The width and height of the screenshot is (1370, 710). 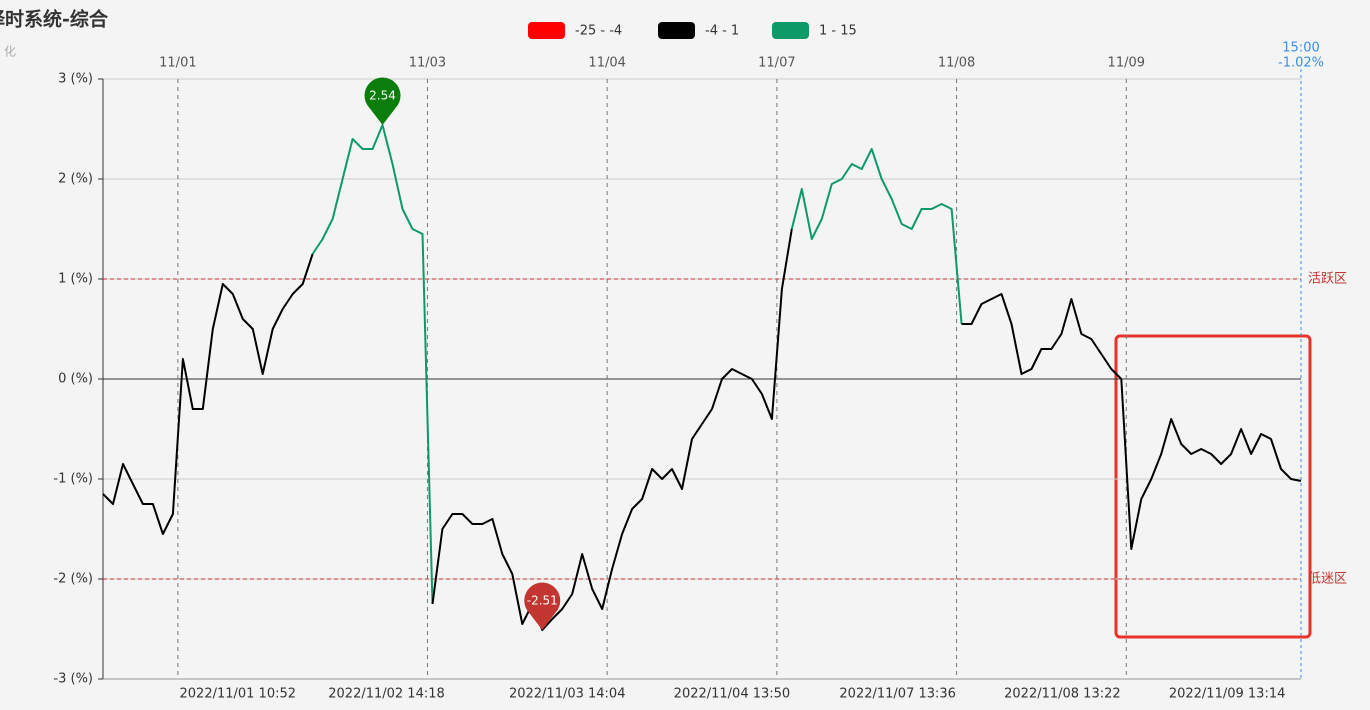 I want to click on legend-label: -4 - 1, so click(x=722, y=31).